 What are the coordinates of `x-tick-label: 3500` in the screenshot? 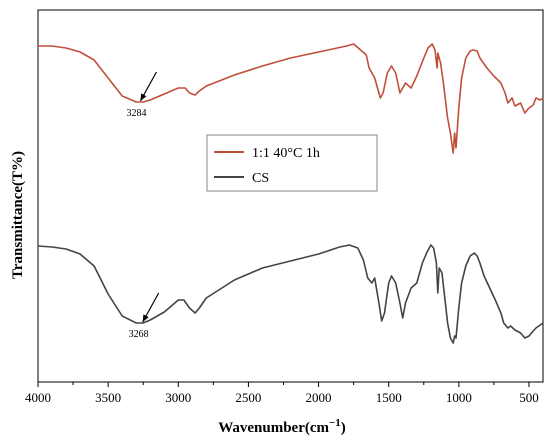 It's located at (108, 397).